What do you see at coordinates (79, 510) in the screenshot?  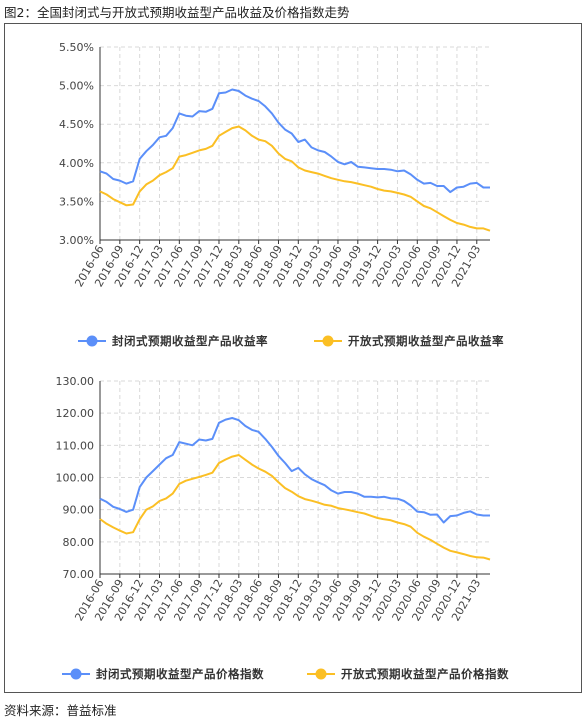 I see `y-tick-label: 90.00` at bounding box center [79, 510].